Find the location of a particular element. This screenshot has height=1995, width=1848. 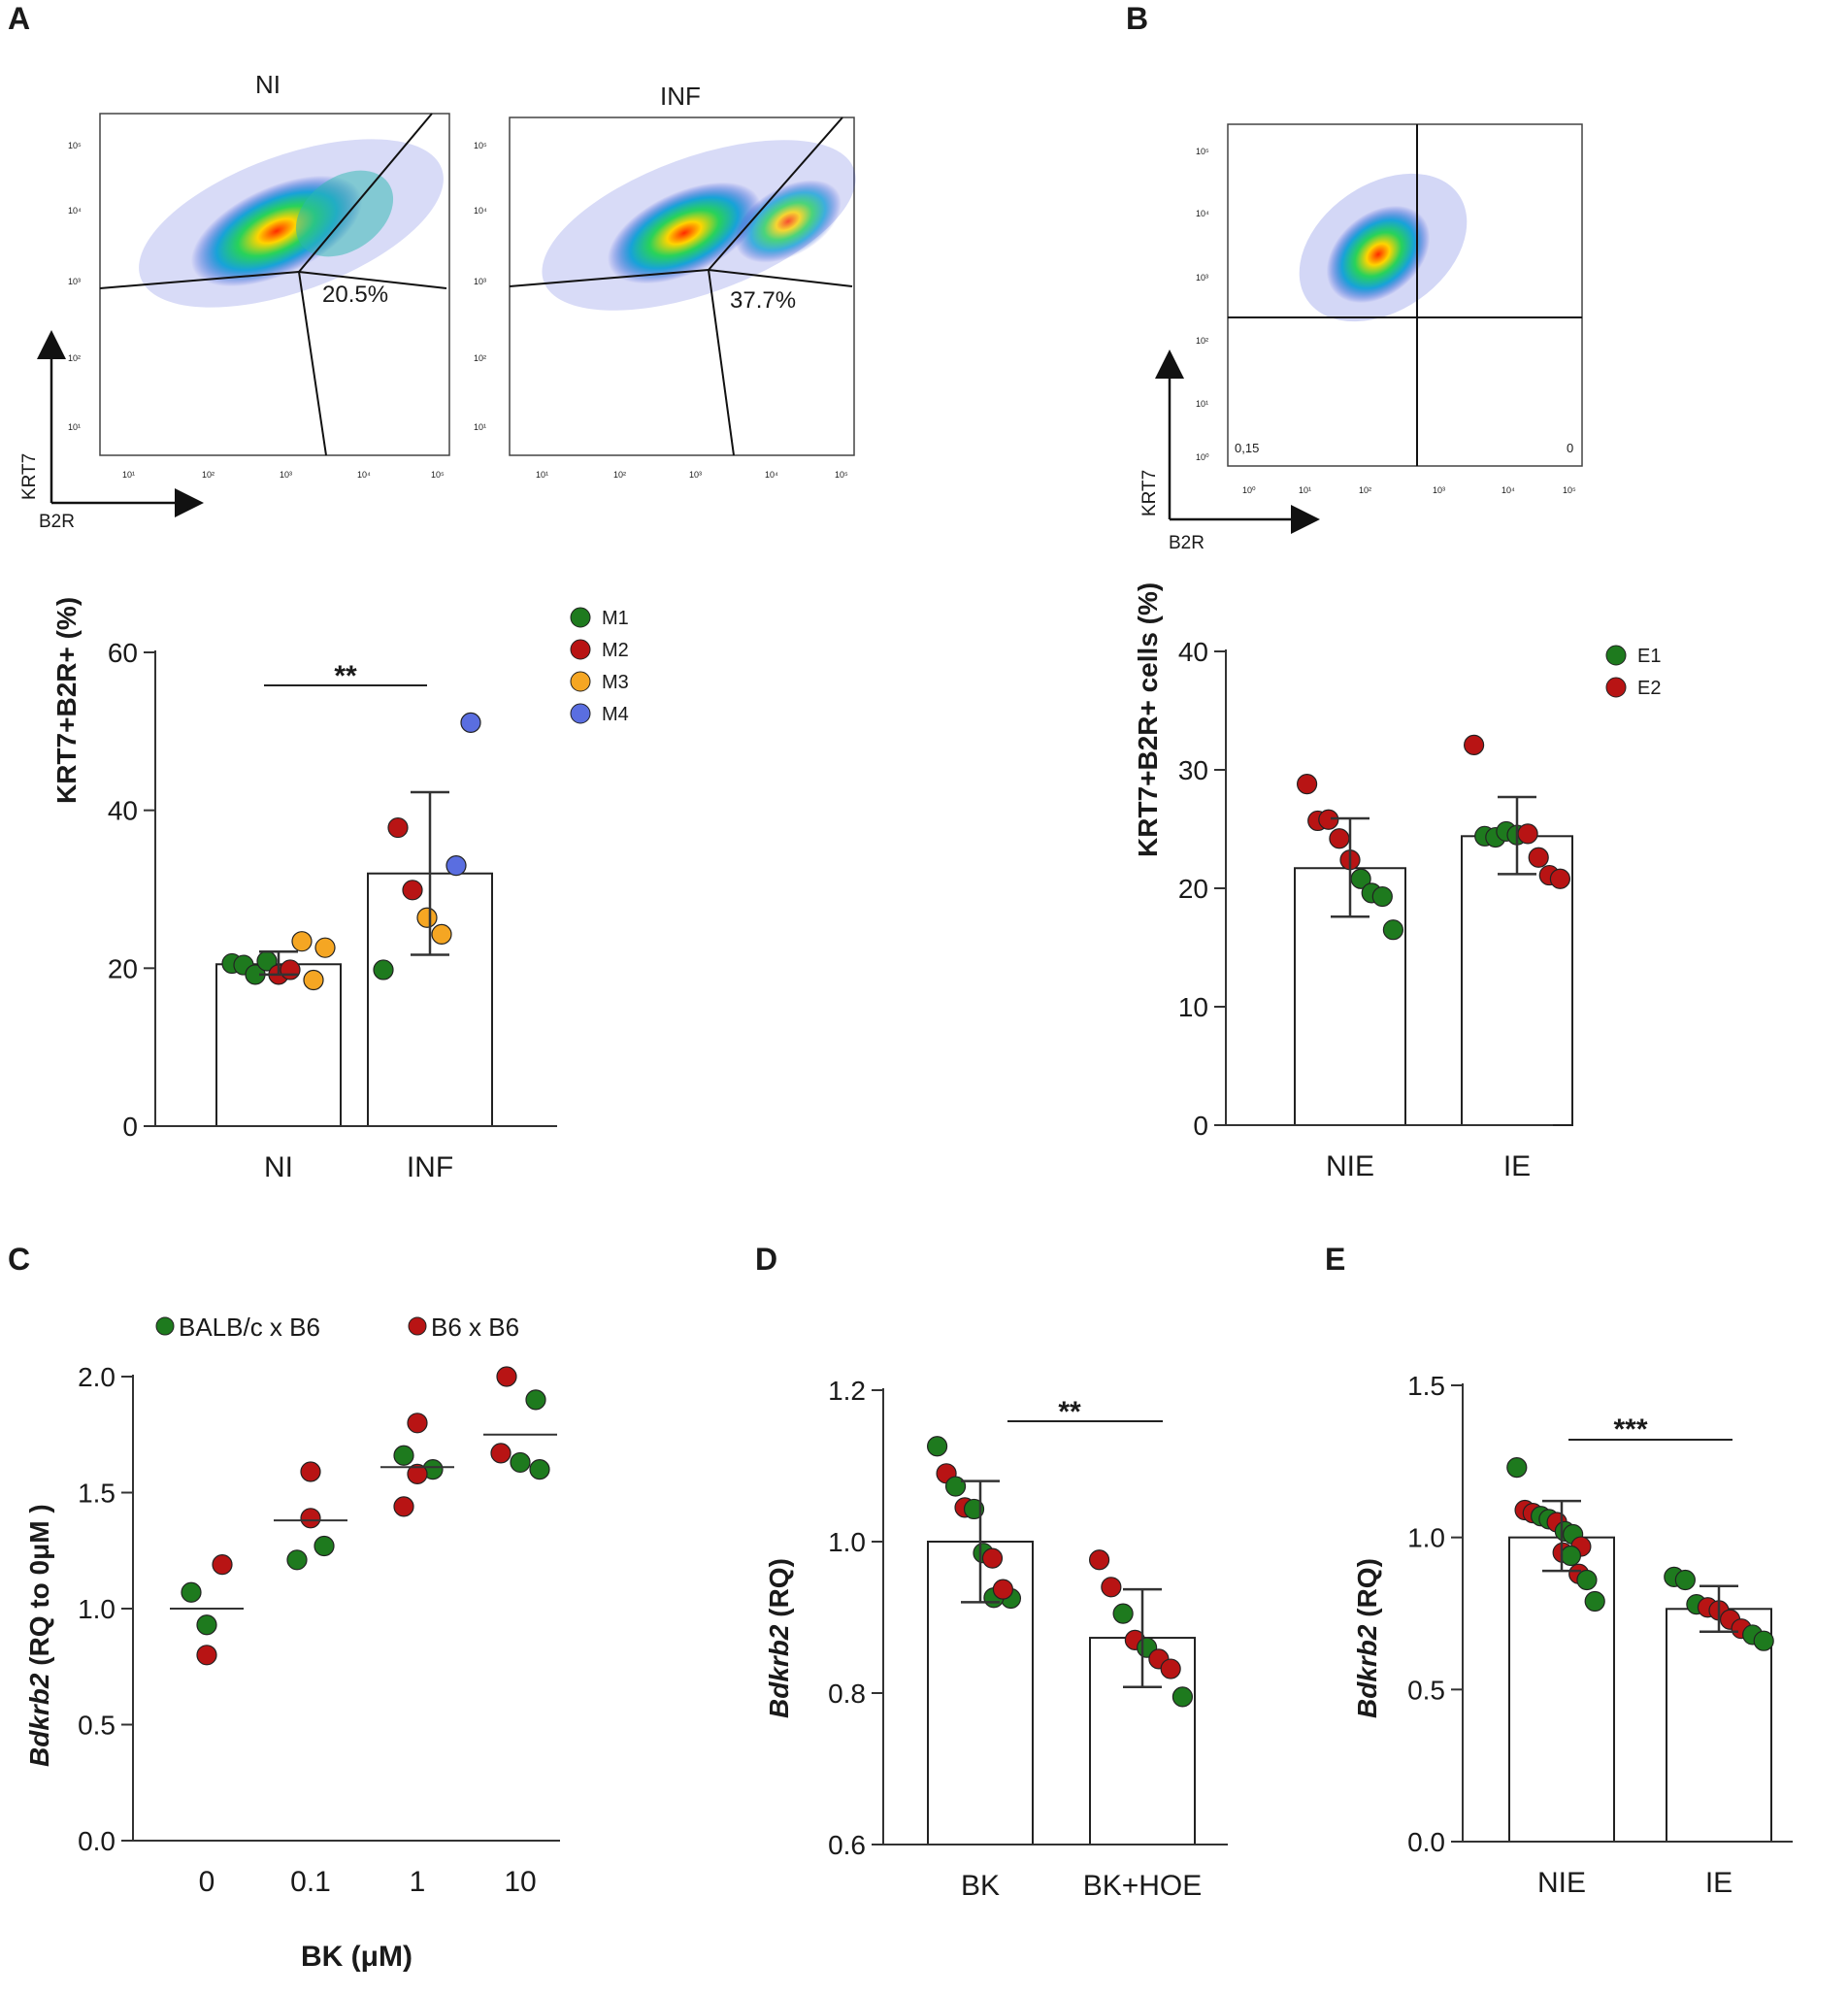

flow-xlabel-b: B2R is located at coordinates (1186, 543).